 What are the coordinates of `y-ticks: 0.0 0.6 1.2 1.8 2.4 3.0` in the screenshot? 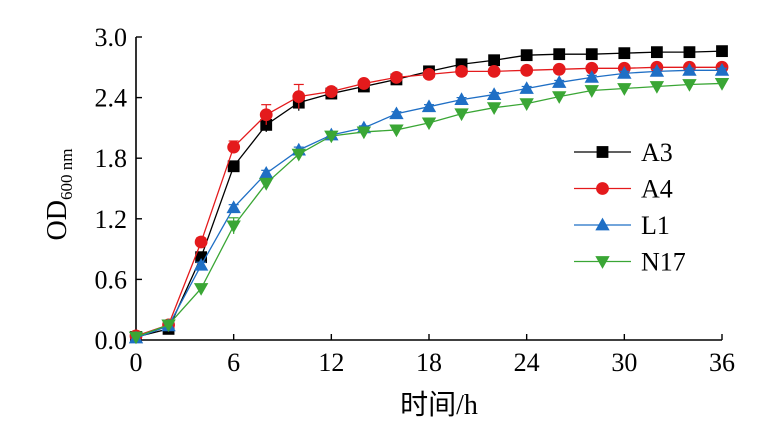 It's located at (118, 189).